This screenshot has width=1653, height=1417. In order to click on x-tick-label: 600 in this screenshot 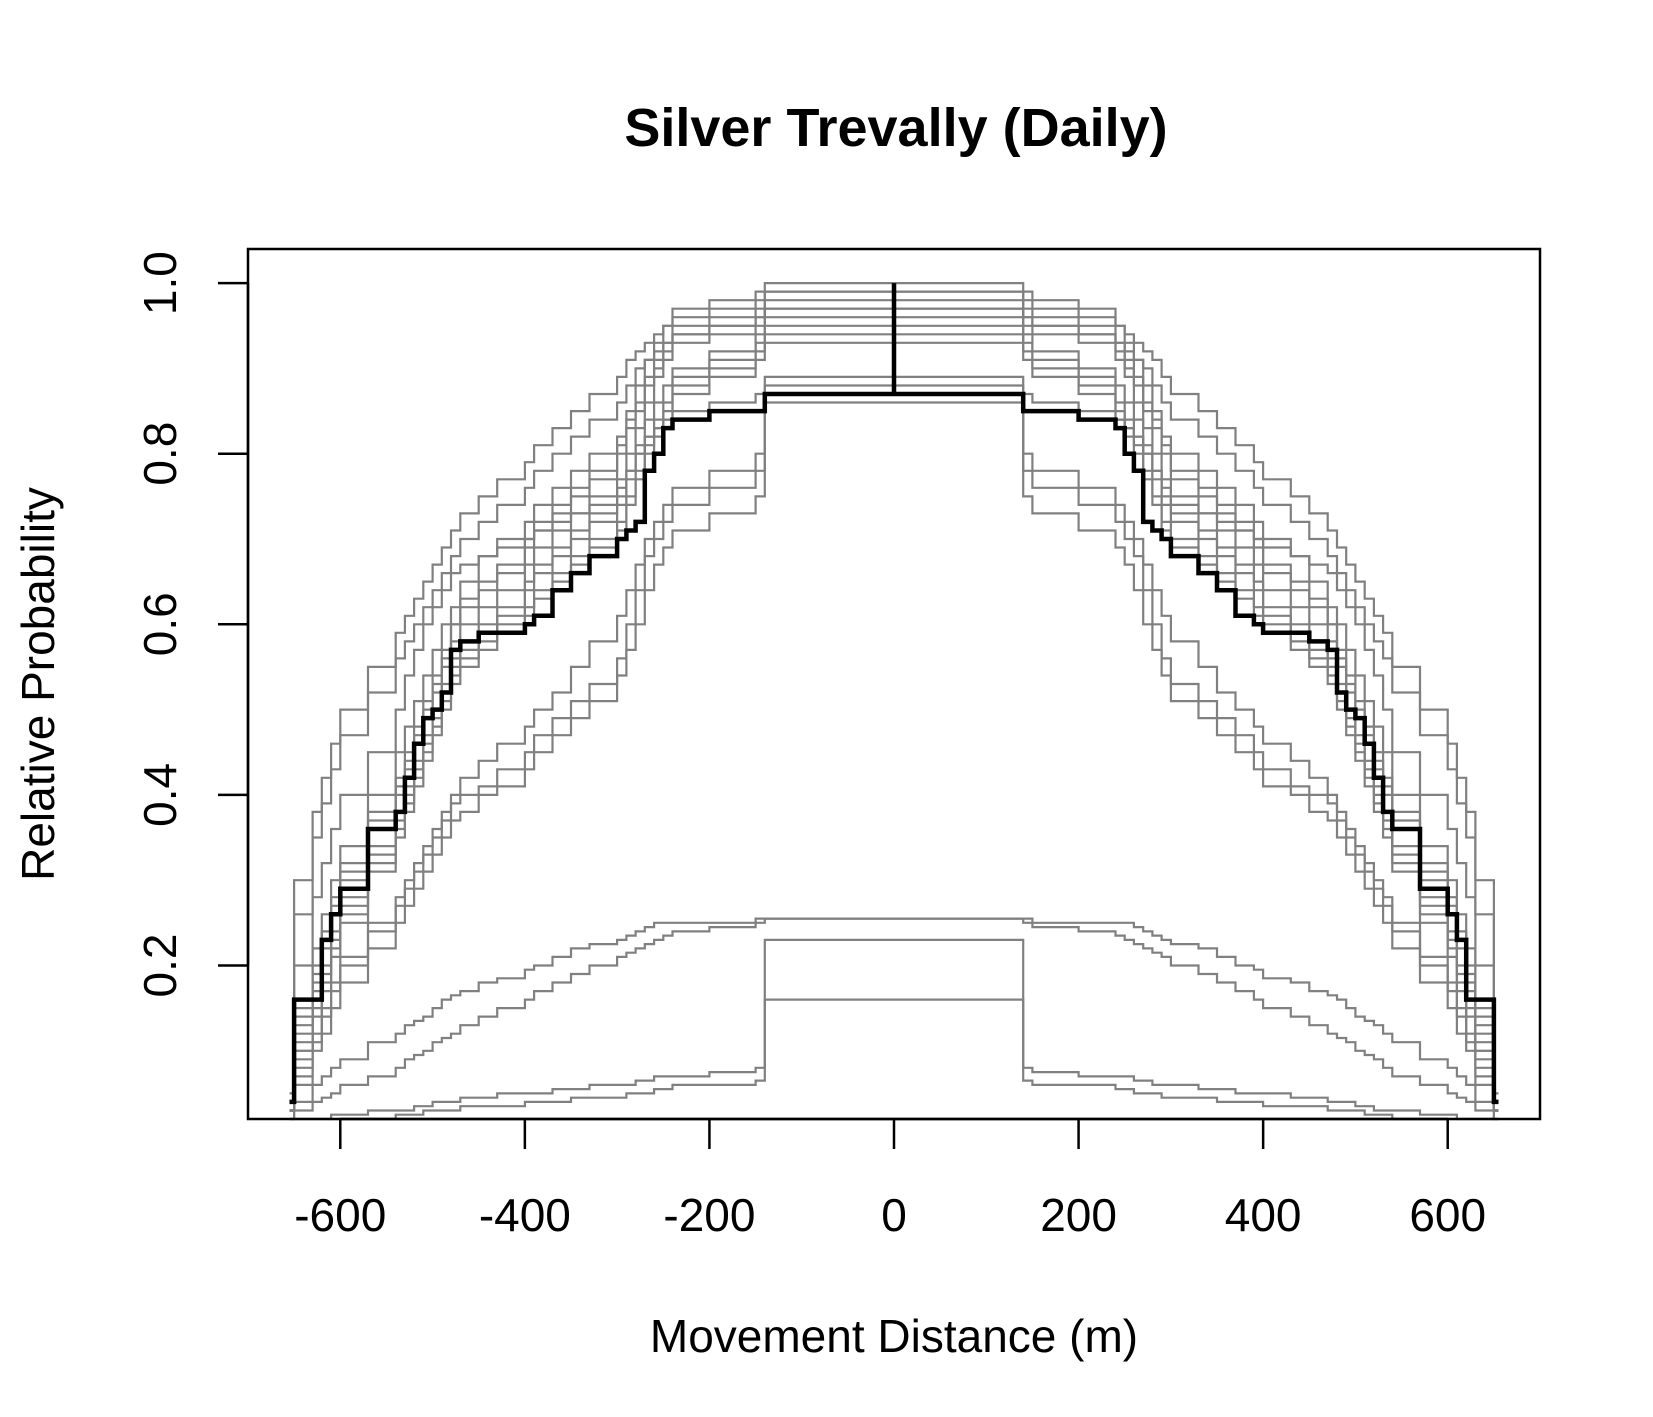, I will do `click(1447, 1215)`.